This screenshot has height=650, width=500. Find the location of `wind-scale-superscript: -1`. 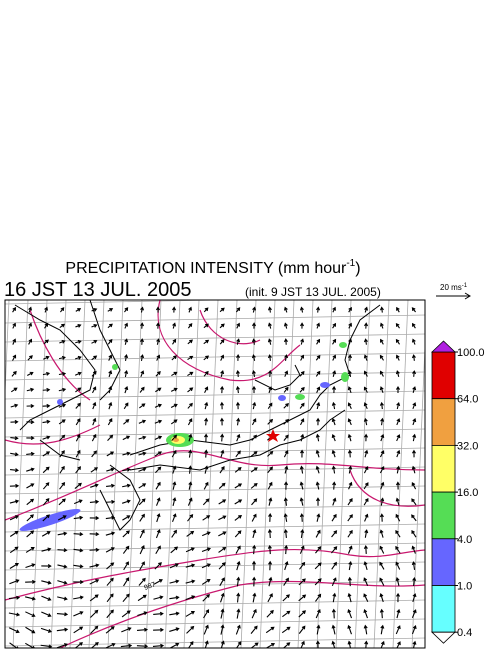

wind-scale-superscript: -1 is located at coordinates (465, 286).